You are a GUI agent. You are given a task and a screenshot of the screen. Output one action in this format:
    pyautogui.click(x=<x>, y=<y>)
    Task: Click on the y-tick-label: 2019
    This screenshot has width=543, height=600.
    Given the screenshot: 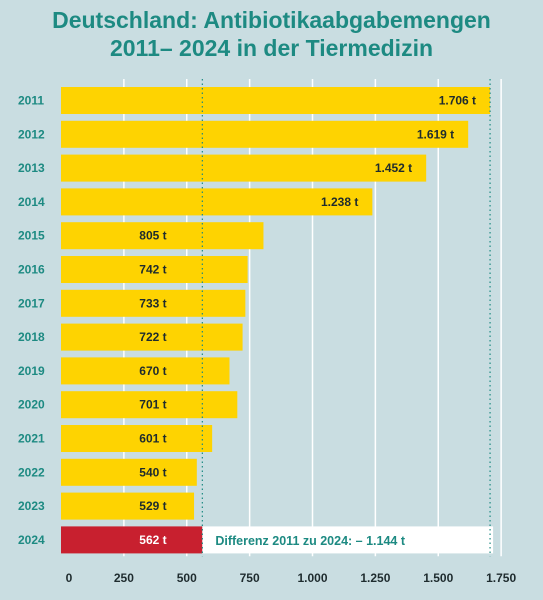 What is the action you would take?
    pyautogui.click(x=31, y=371)
    